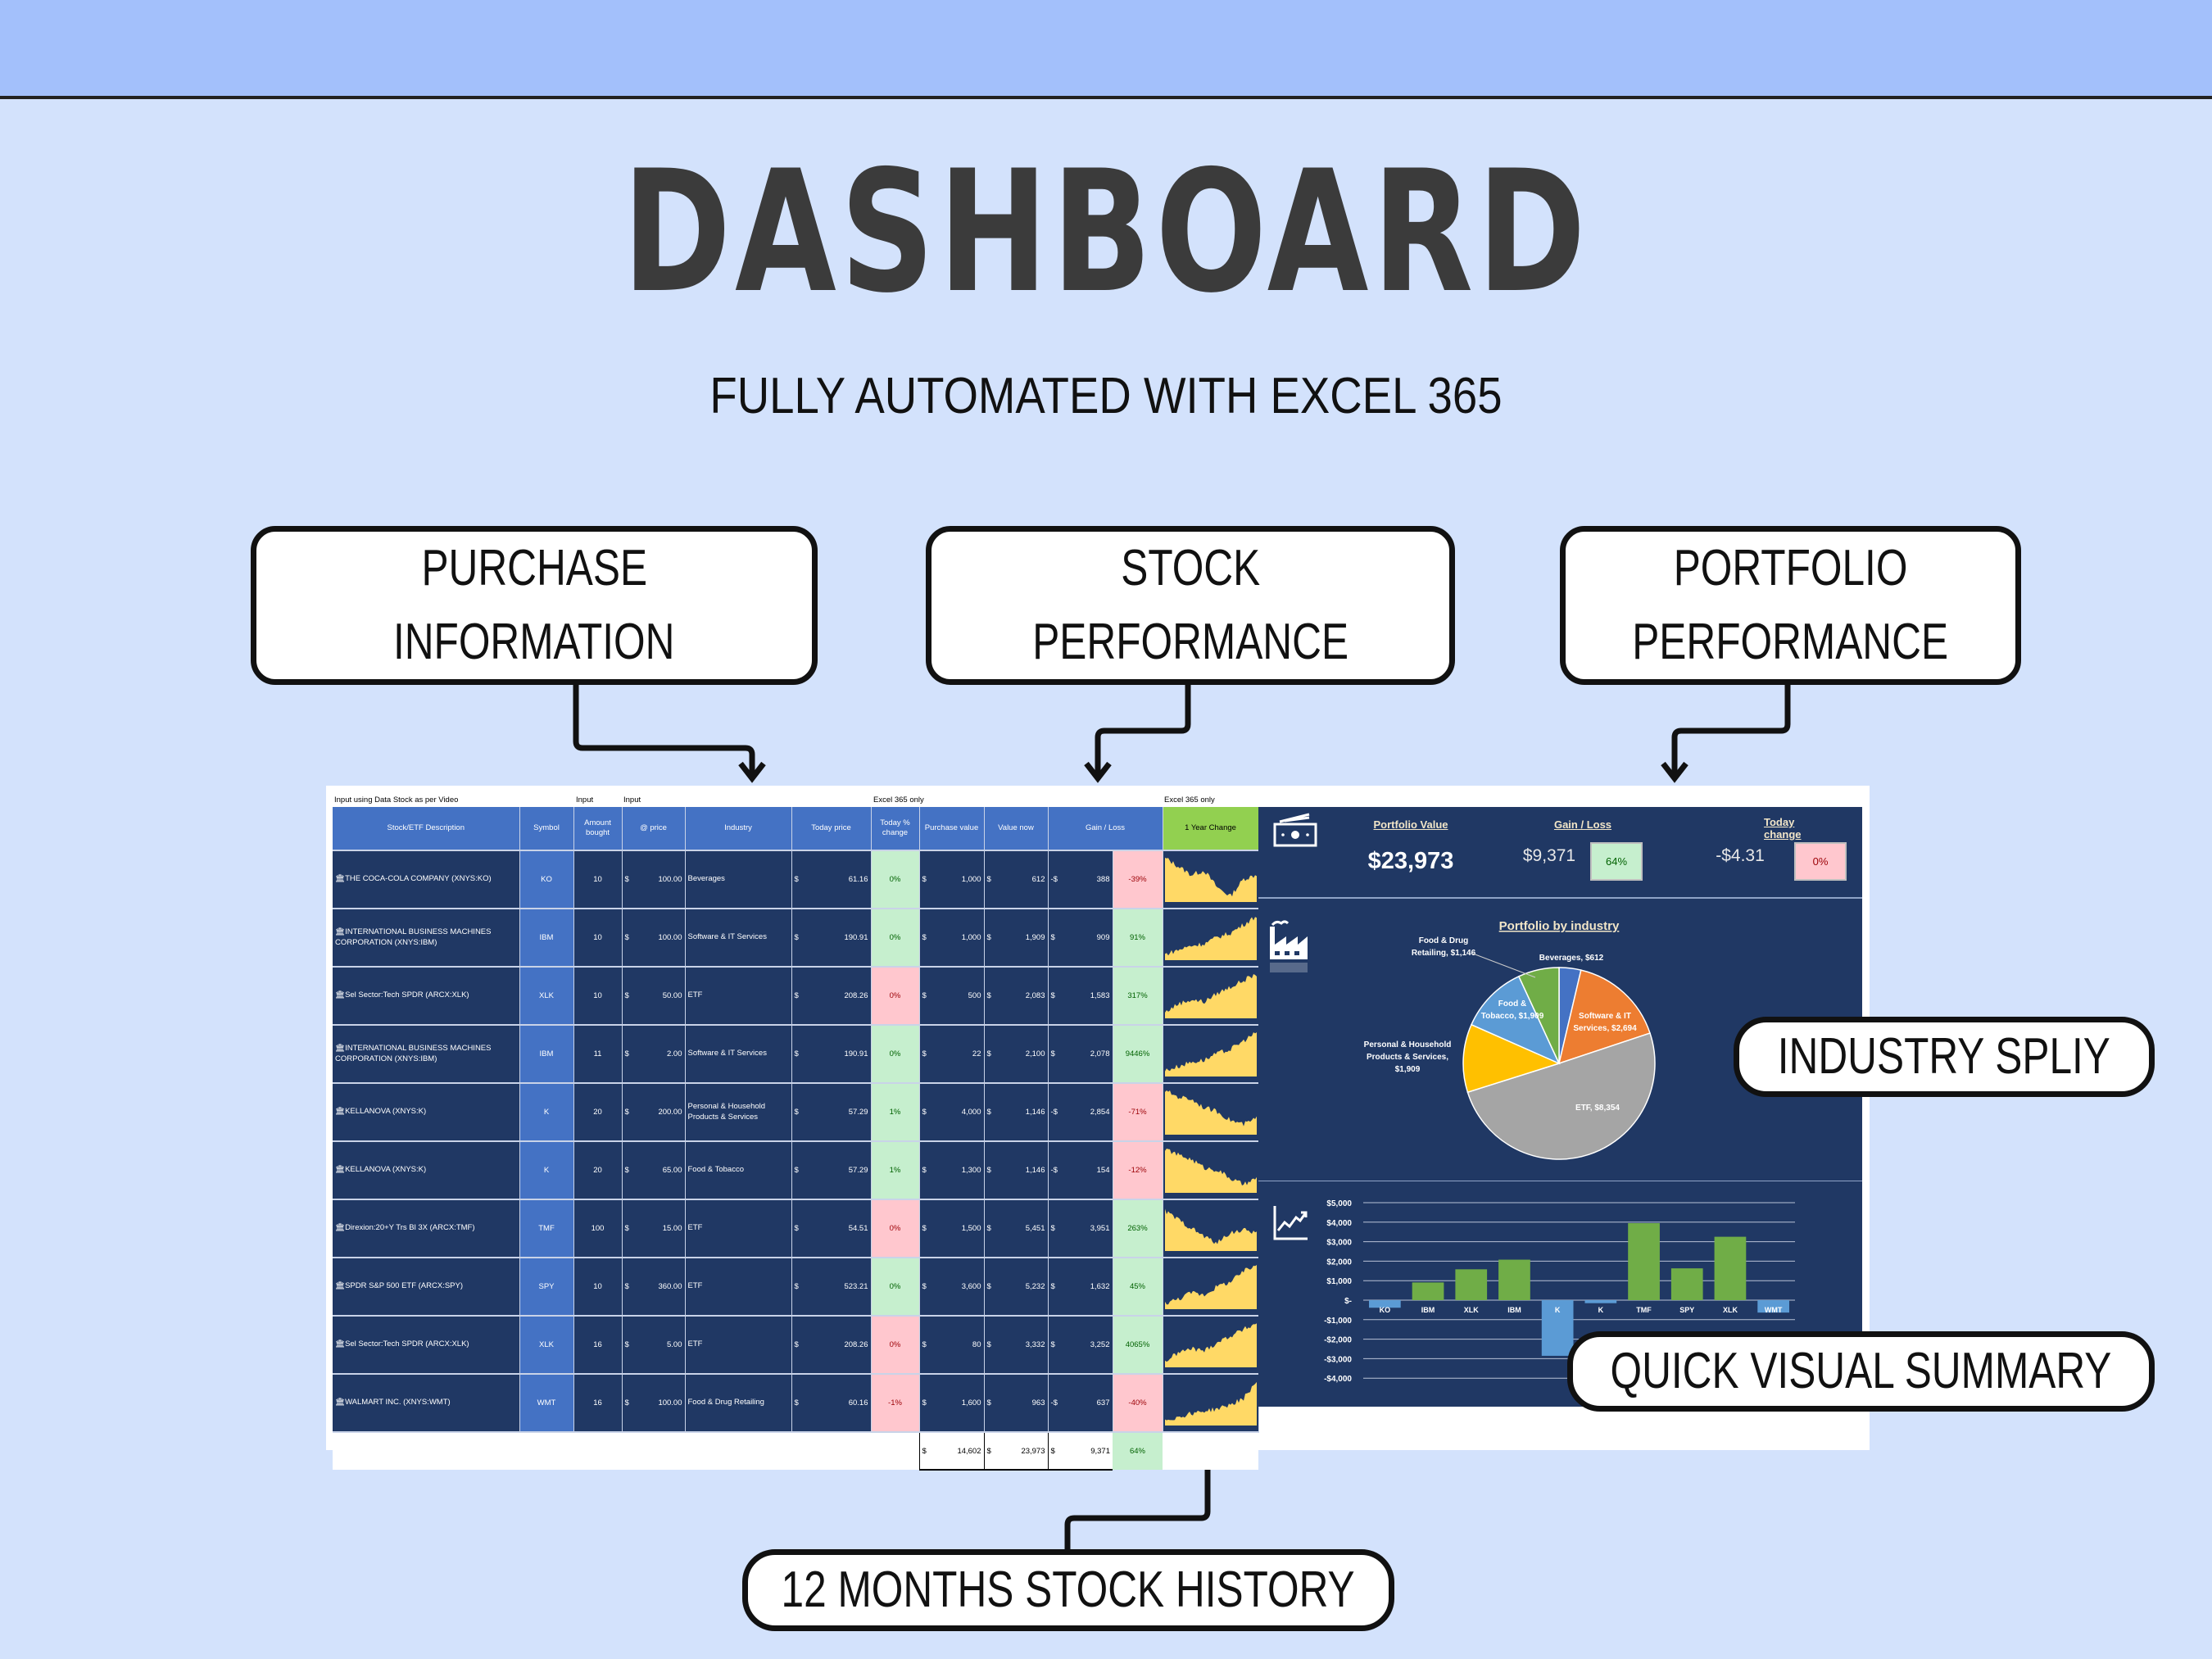 The width and height of the screenshot is (2212, 1659). What do you see at coordinates (426, 829) in the screenshot?
I see `col-description: Stock/ETF Description` at bounding box center [426, 829].